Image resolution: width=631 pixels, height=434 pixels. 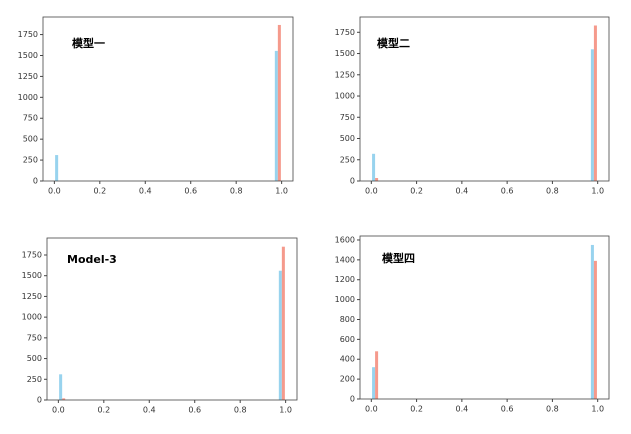 What do you see at coordinates (347, 339) in the screenshot?
I see `y-tick-label: 600` at bounding box center [347, 339].